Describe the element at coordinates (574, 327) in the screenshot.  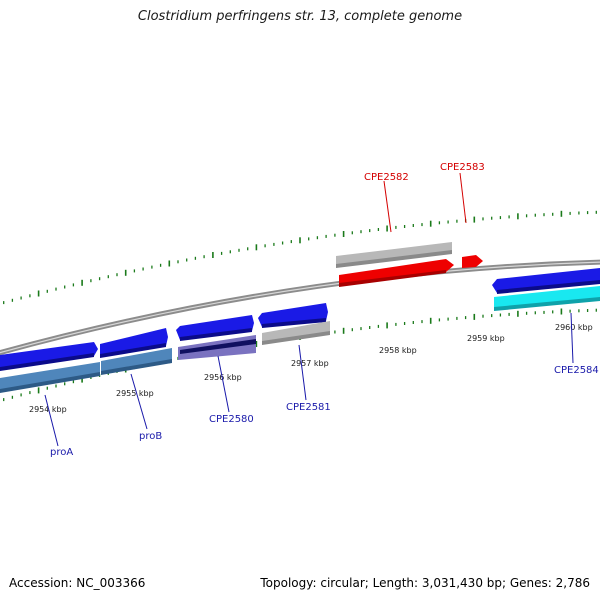
I see `scale-label-2960: 2960 kbp` at that location.